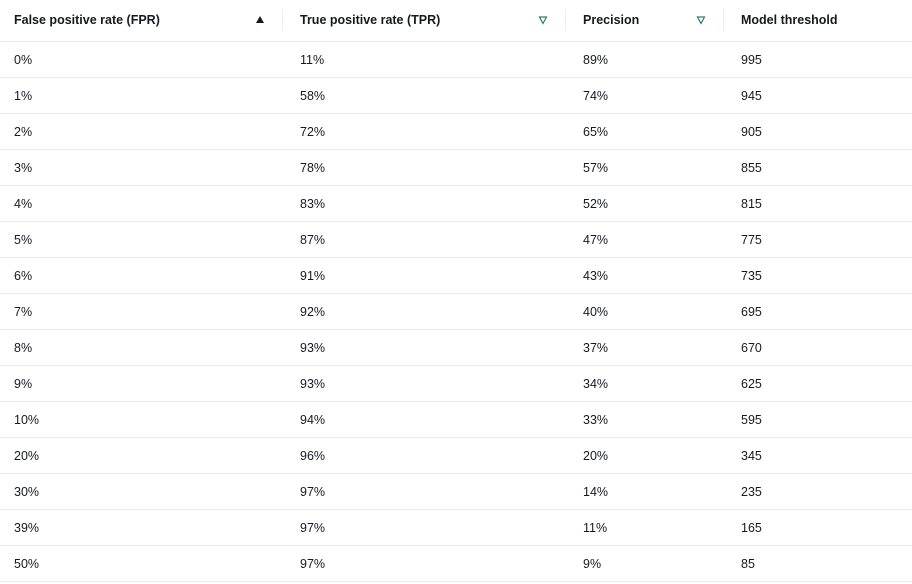 The width and height of the screenshot is (912, 584). What do you see at coordinates (23, 168) in the screenshot?
I see `table-cell: 3%` at bounding box center [23, 168].